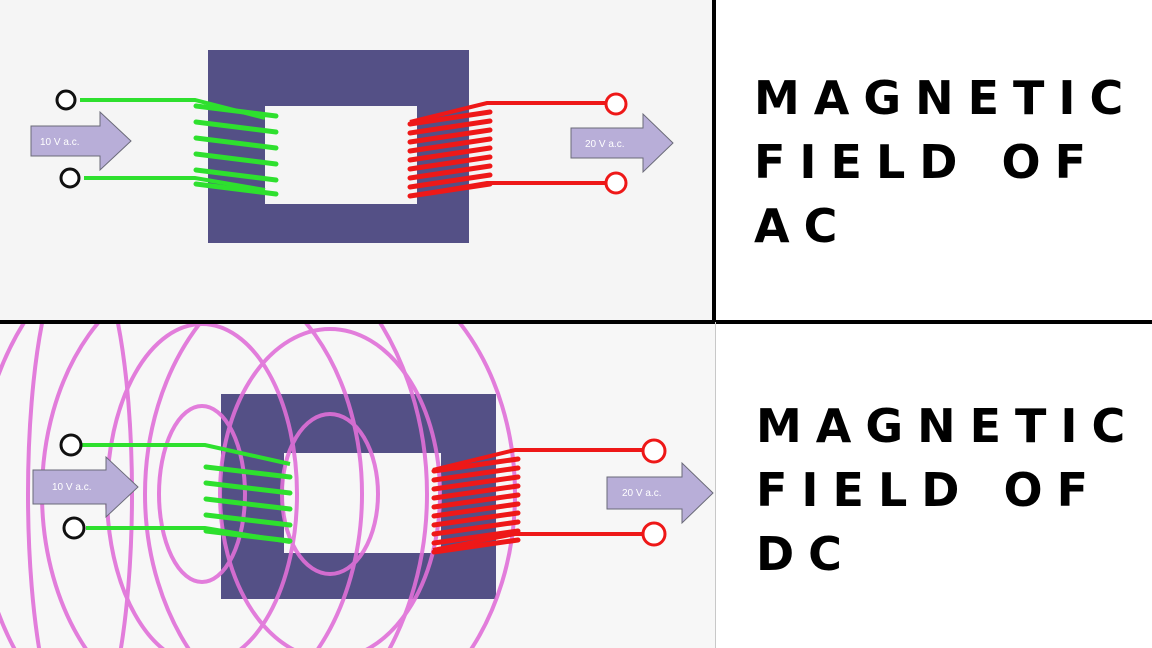 This screenshot has width=1152, height=648. What do you see at coordinates (806, 554) in the screenshot?
I see `caption-line: DC` at bounding box center [806, 554].